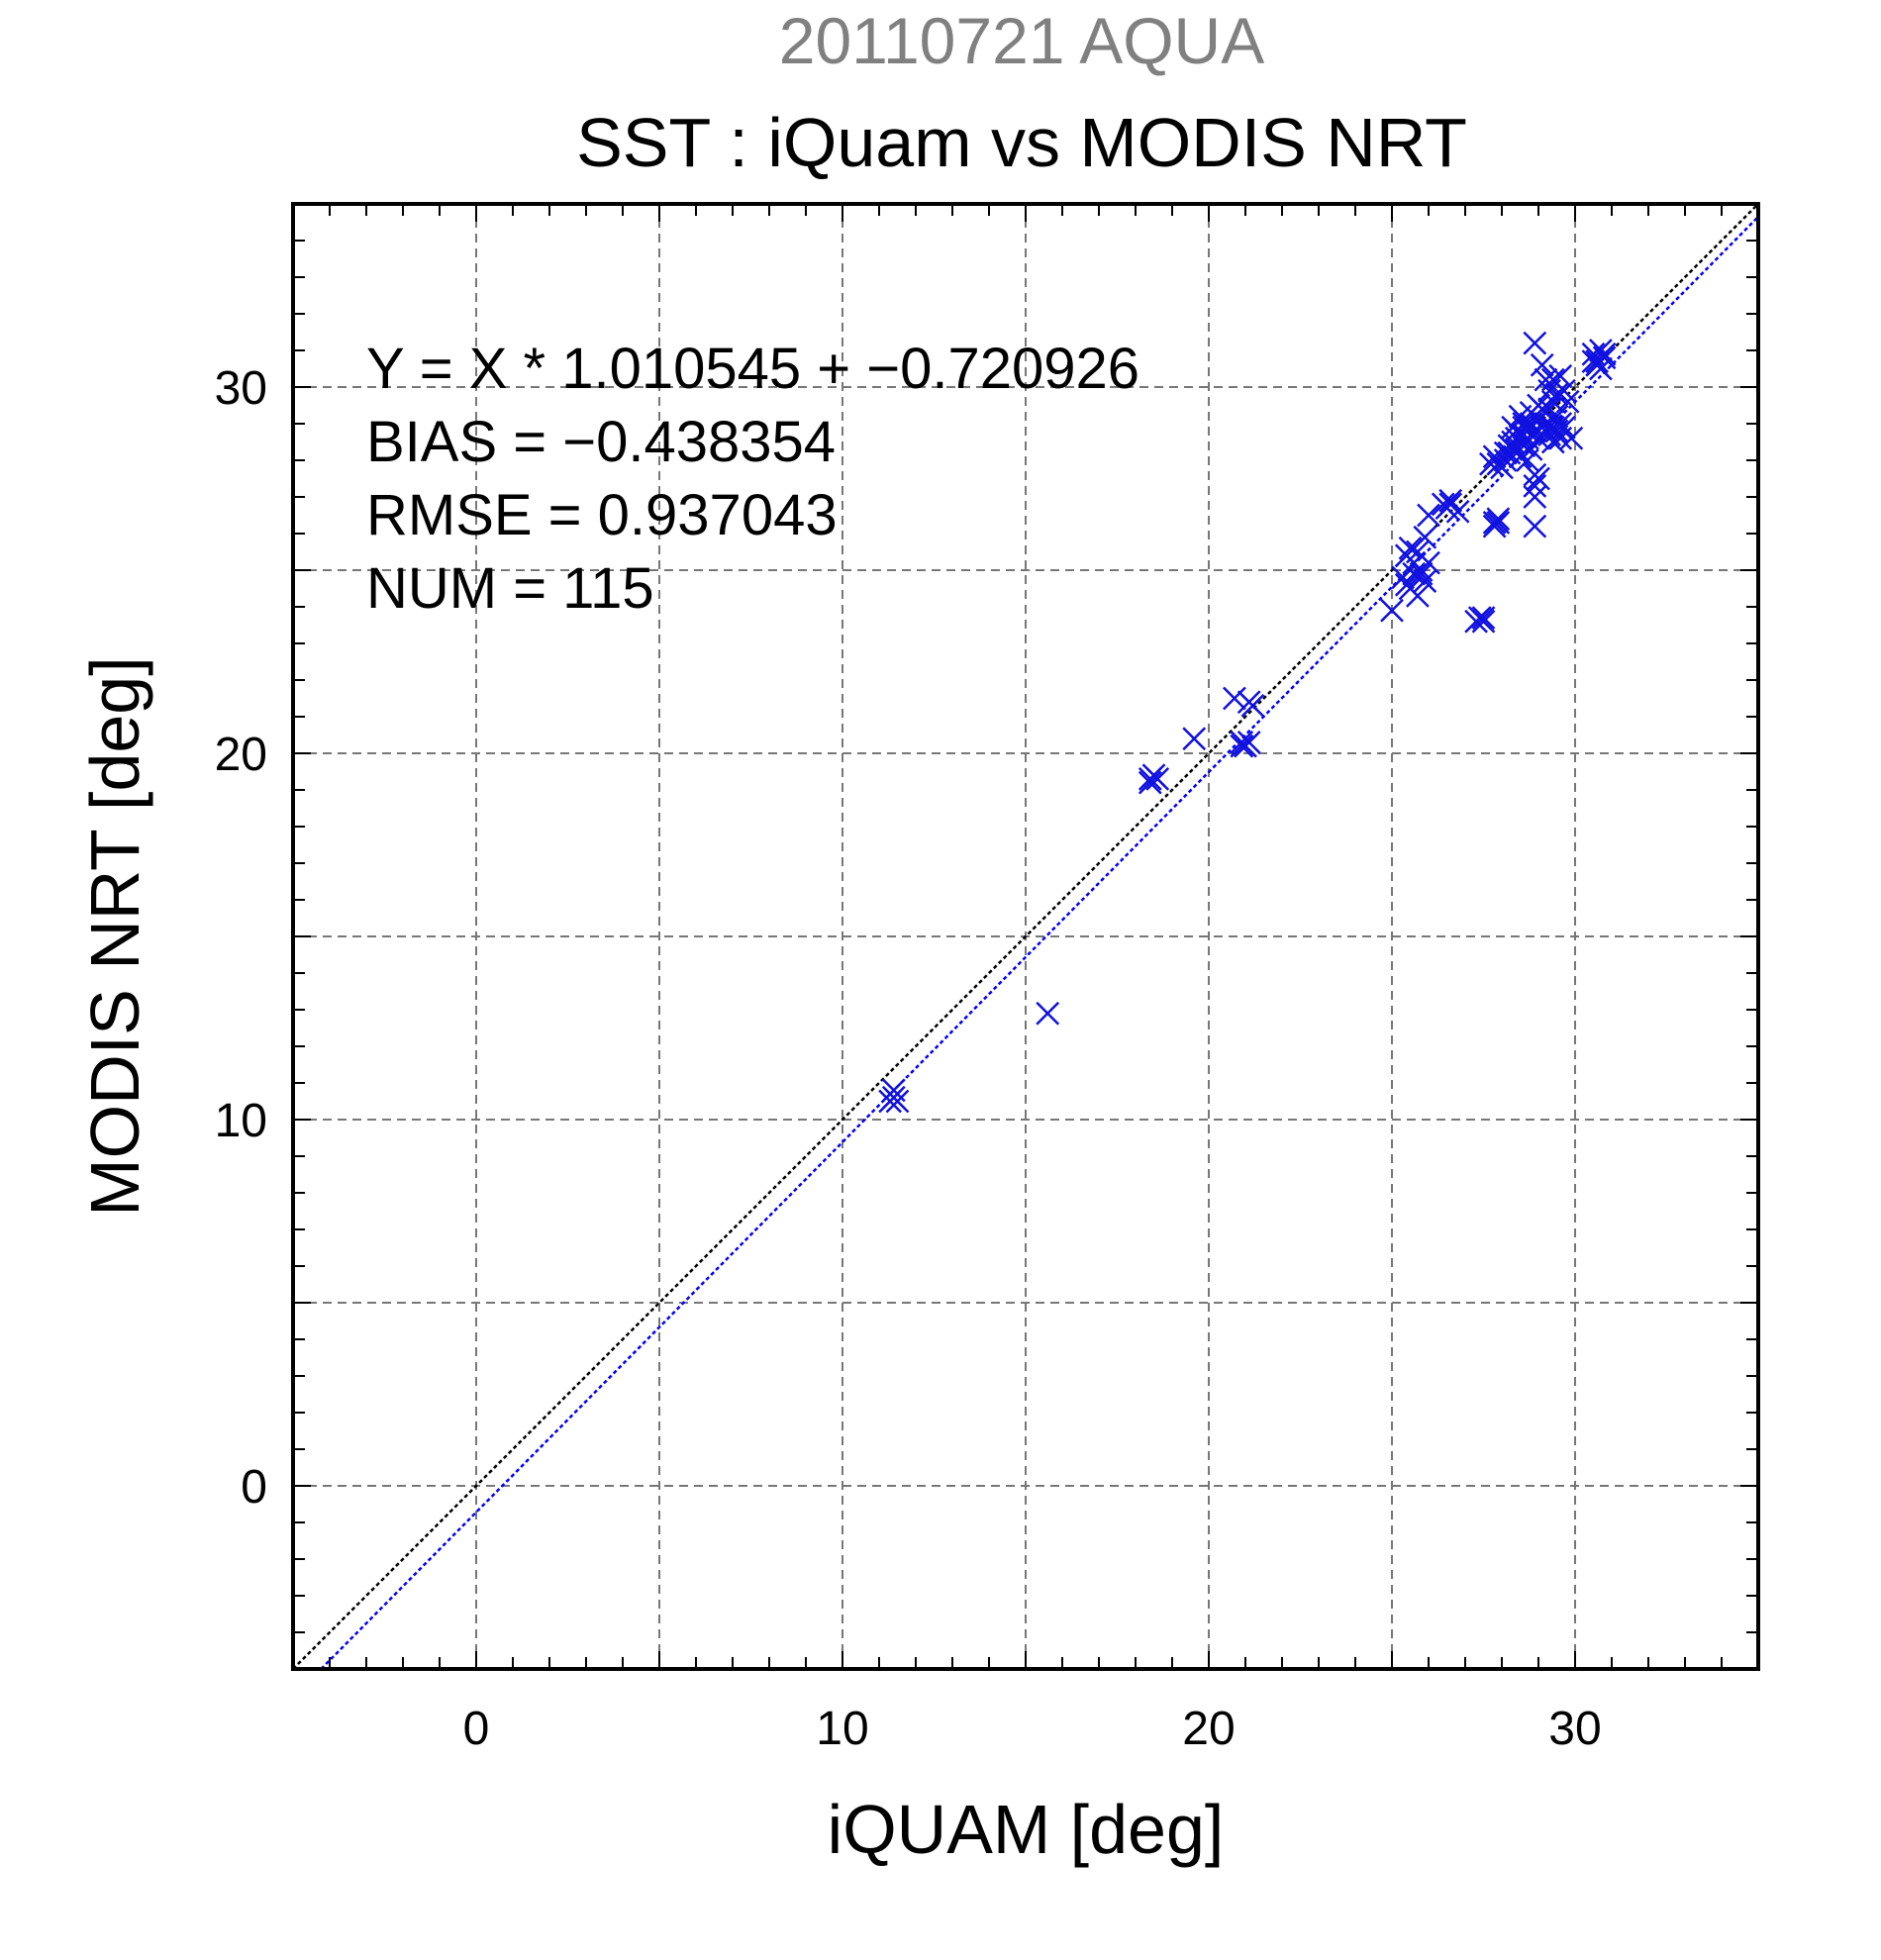 This screenshot has width=1881, height=1960. I want to click on x-tick-label: 30, so click(1574, 1729).